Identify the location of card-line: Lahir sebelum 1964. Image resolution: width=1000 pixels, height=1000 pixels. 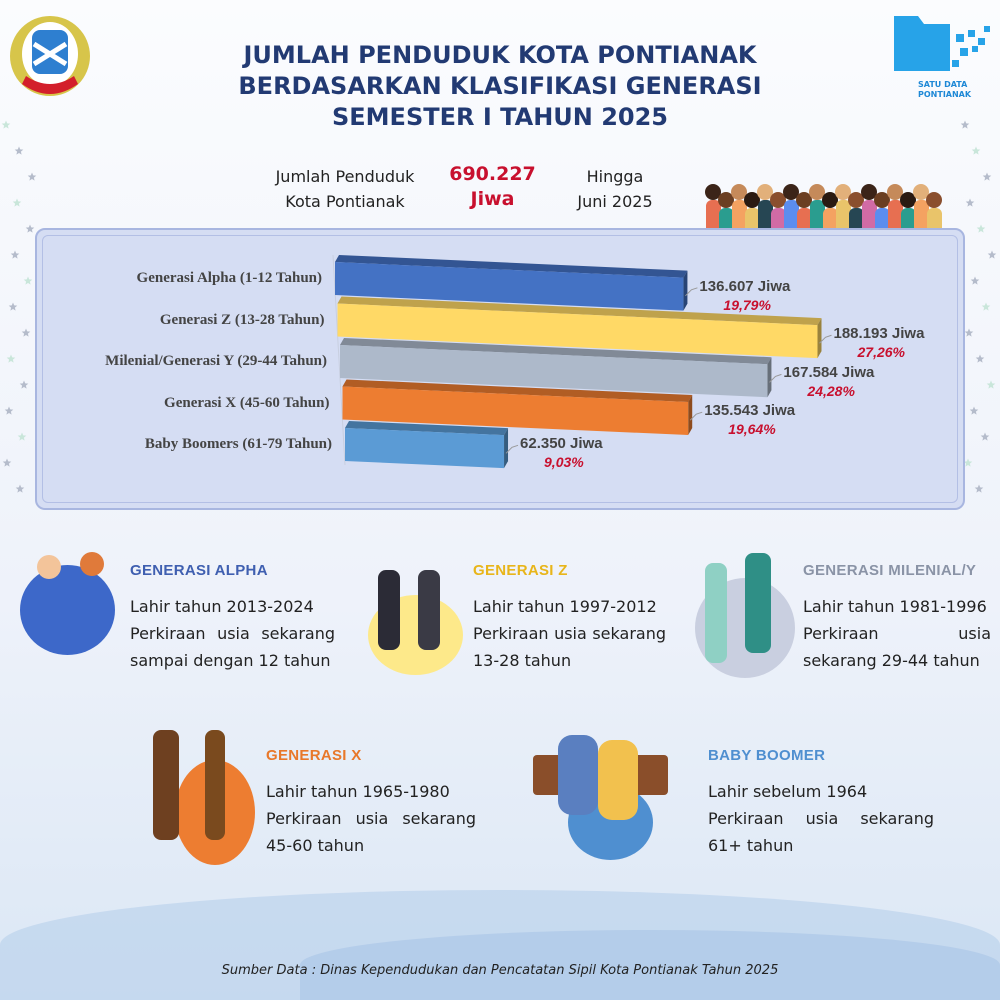
(788, 791).